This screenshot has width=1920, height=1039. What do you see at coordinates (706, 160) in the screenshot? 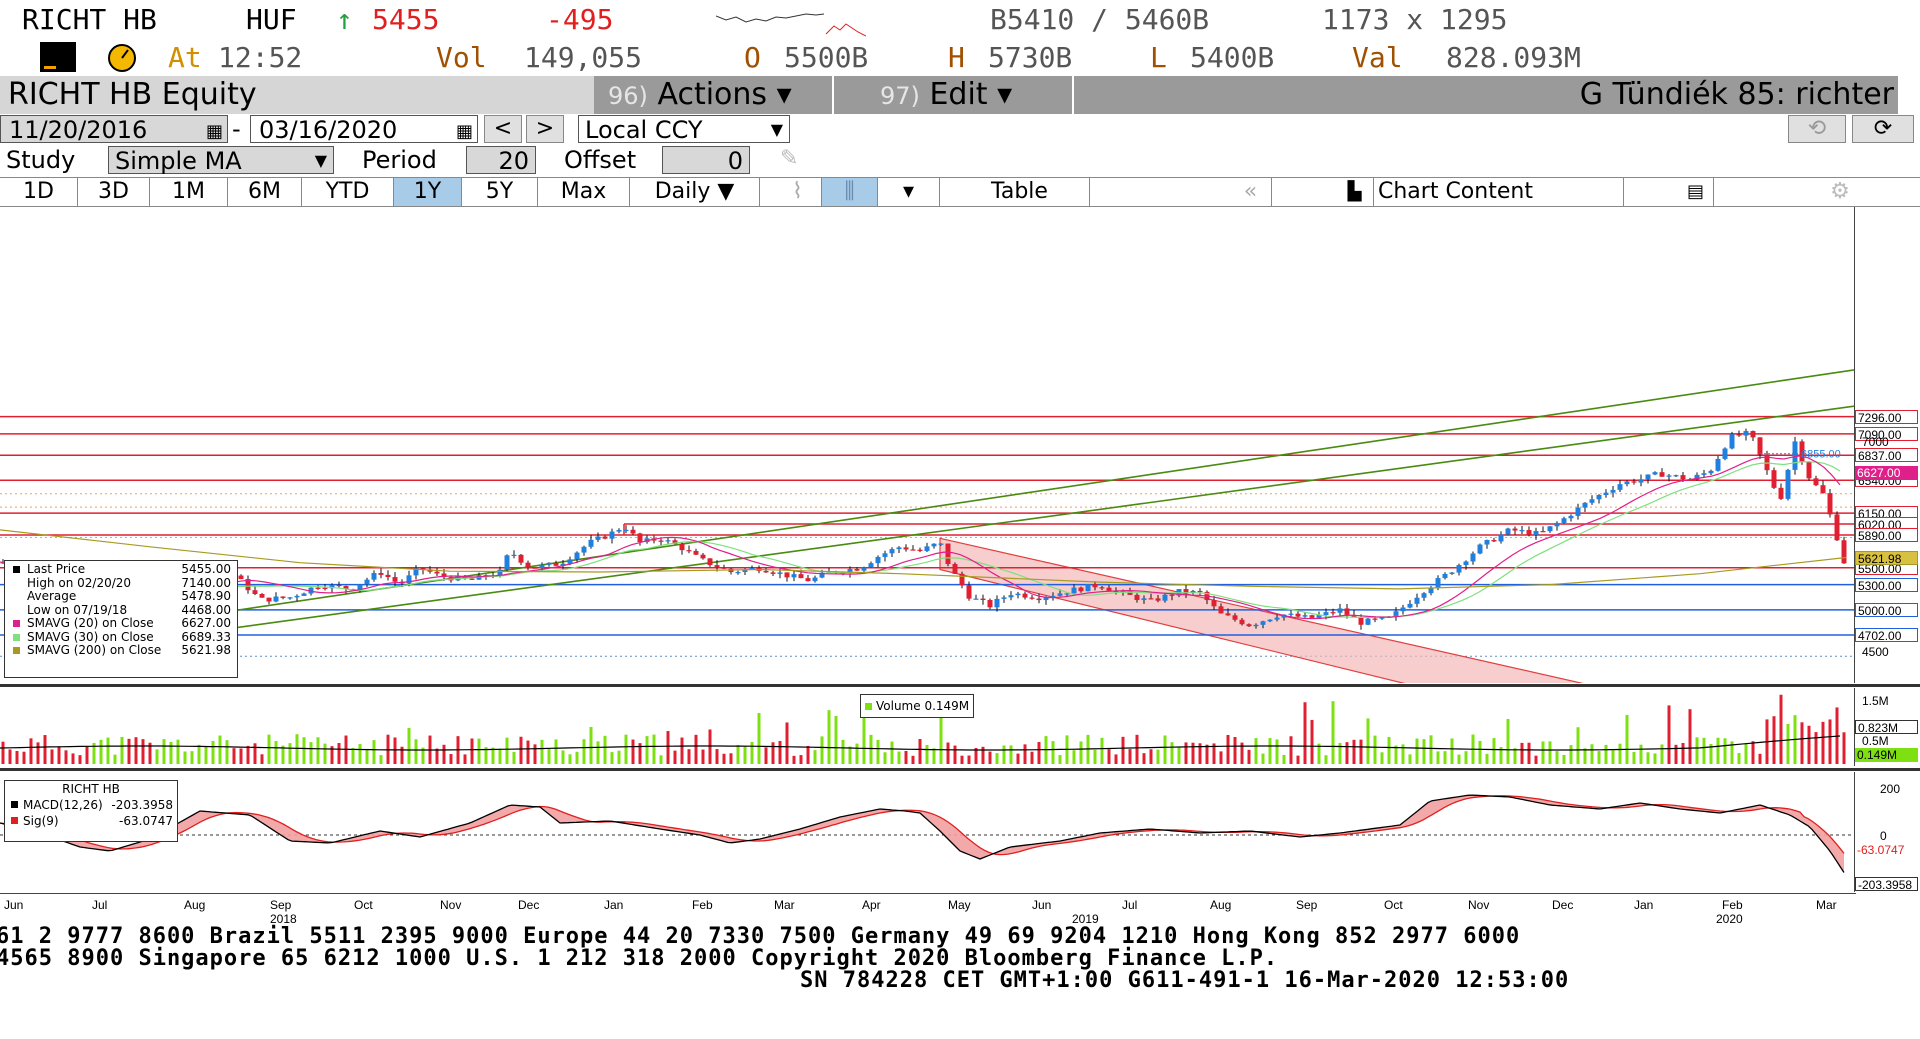
I see `offset-input: 0` at bounding box center [706, 160].